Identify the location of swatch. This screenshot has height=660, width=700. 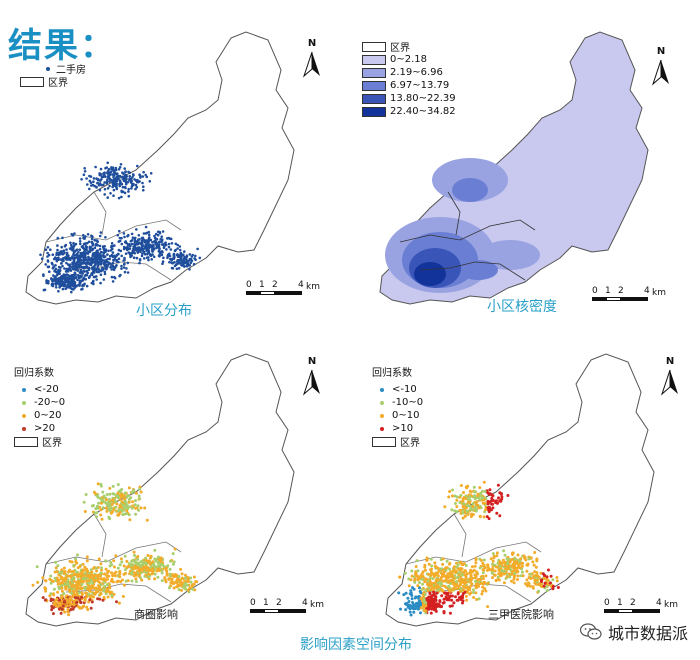
(374, 85).